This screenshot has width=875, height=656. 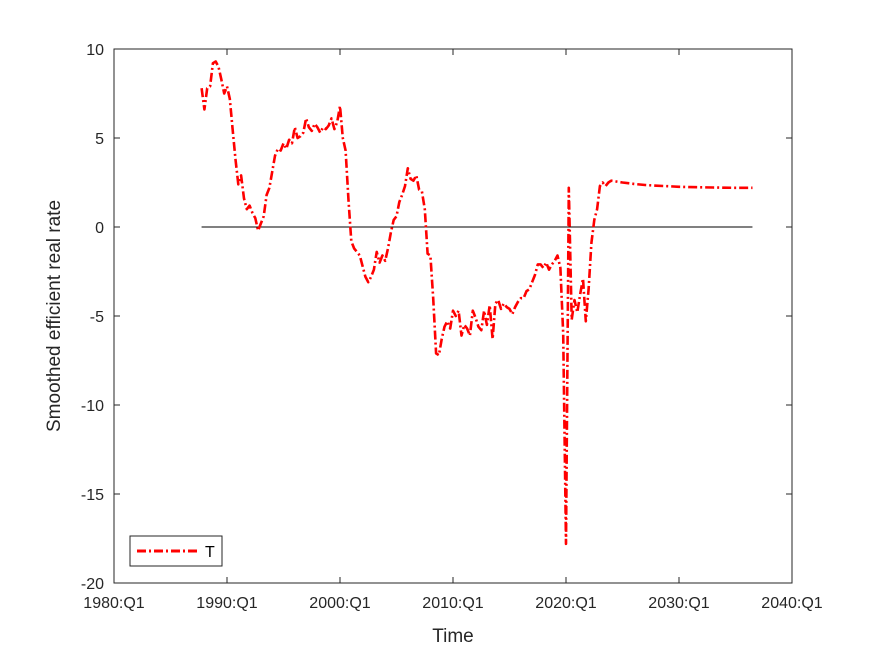 I want to click on y-tick-label: 0, so click(x=99, y=228).